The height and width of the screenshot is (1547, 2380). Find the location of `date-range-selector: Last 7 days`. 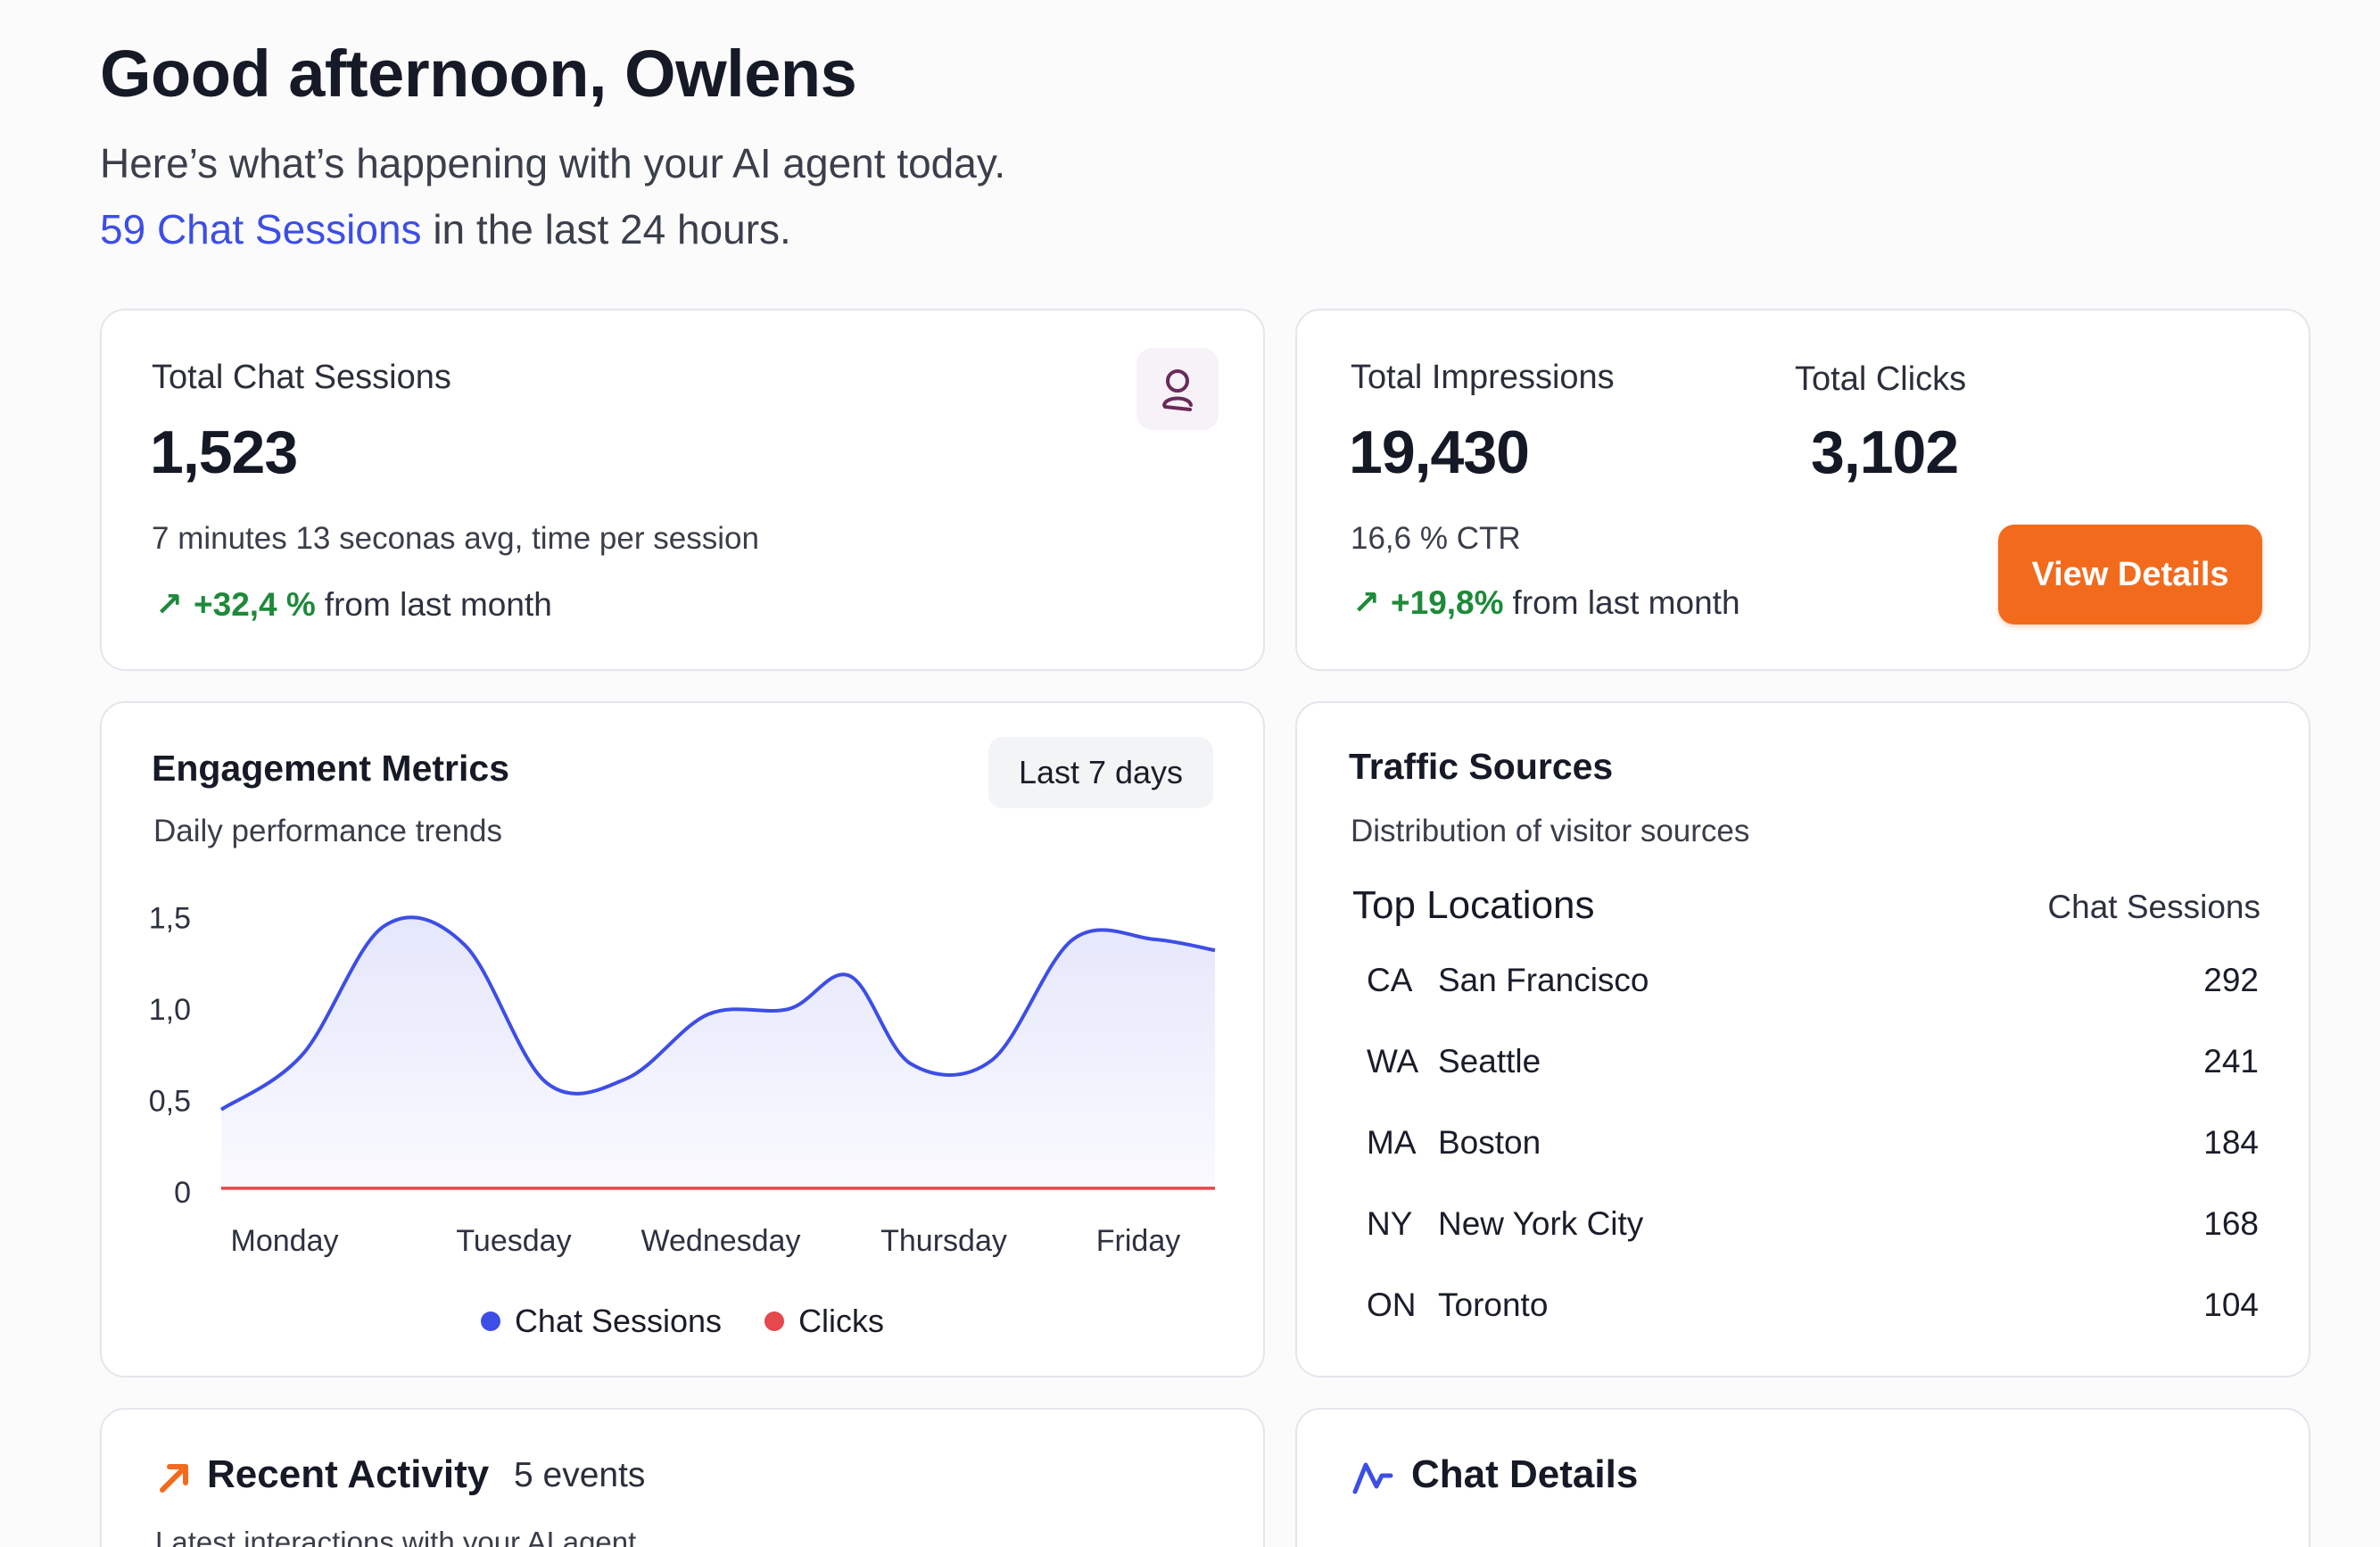

date-range-selector: Last 7 days is located at coordinates (1100, 773).